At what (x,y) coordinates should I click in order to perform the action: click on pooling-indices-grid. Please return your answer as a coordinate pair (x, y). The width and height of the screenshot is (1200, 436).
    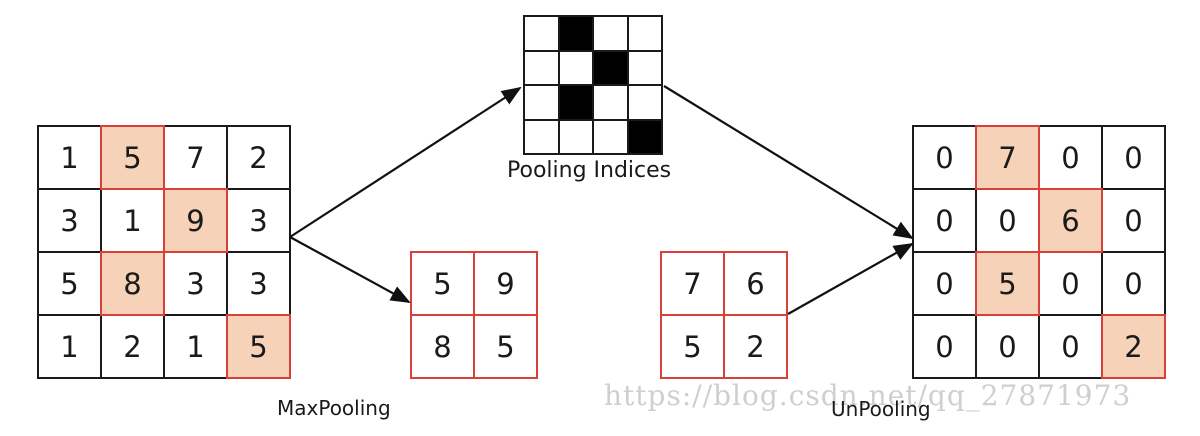
    Looking at the image, I should click on (593, 85).